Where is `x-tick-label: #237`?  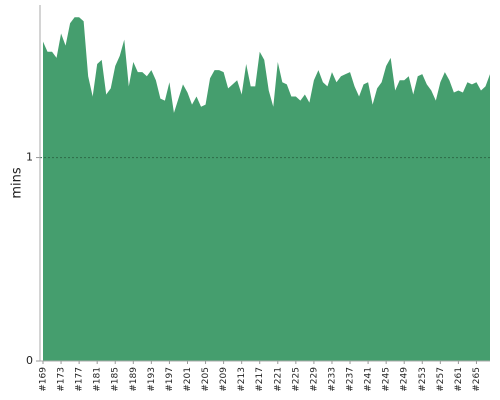 x-tick-label: #237 is located at coordinates (351, 379).